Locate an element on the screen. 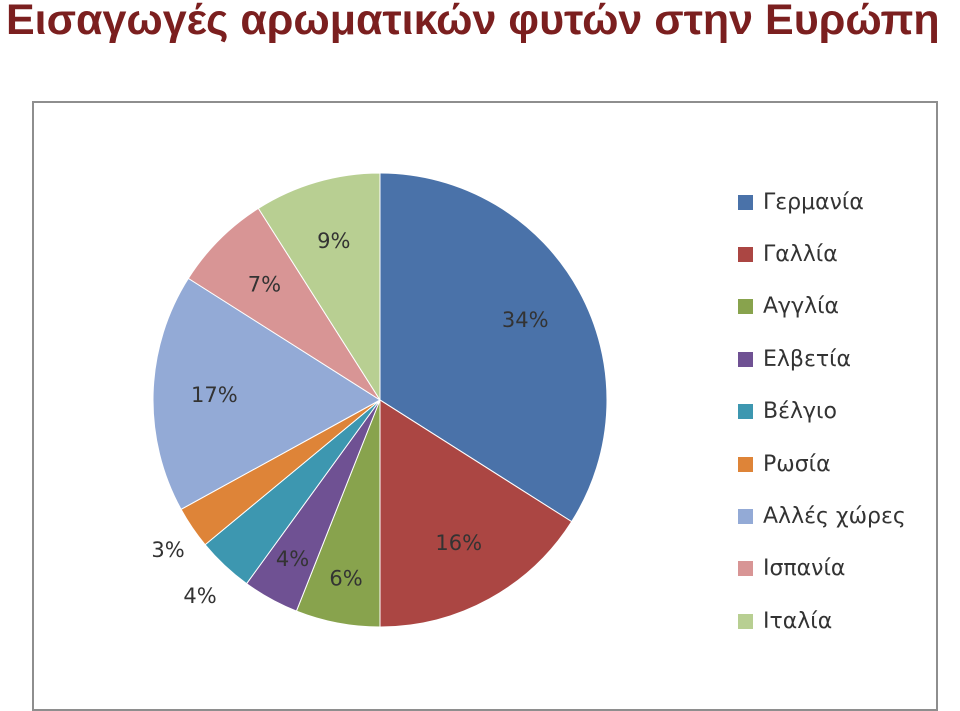  legend-item: Αλλές χώρες is located at coordinates (822, 516).